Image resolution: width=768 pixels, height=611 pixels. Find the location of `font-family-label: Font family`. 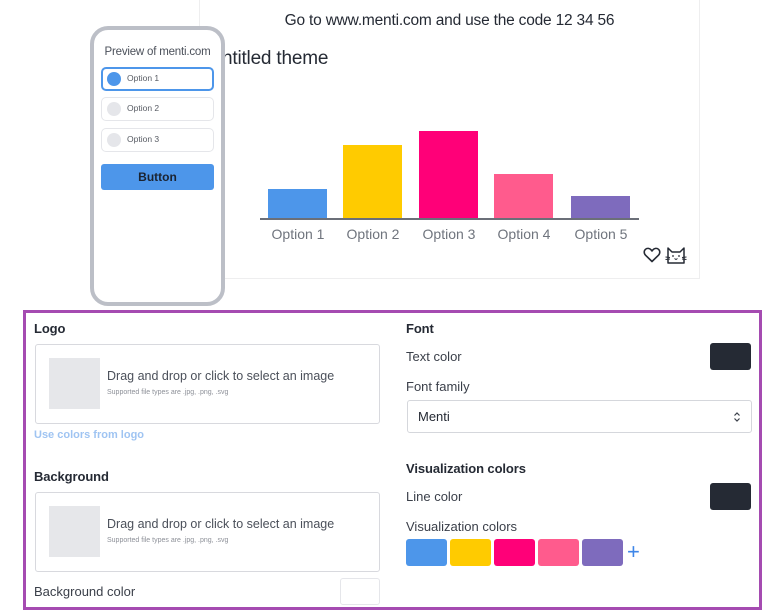

font-family-label: Font family is located at coordinates (438, 386).